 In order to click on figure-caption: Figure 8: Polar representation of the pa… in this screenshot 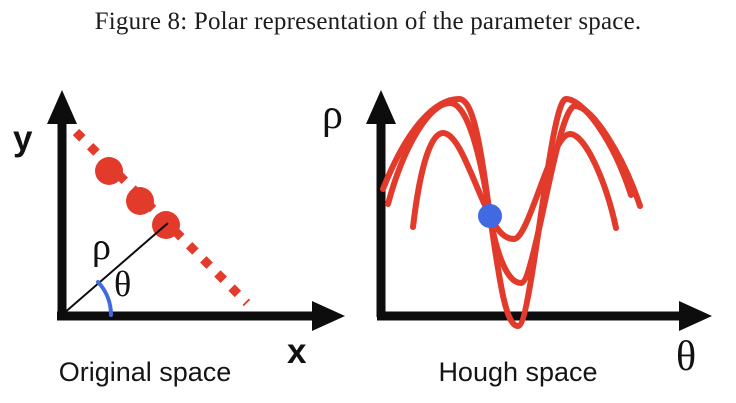, I will do `click(368, 21)`.